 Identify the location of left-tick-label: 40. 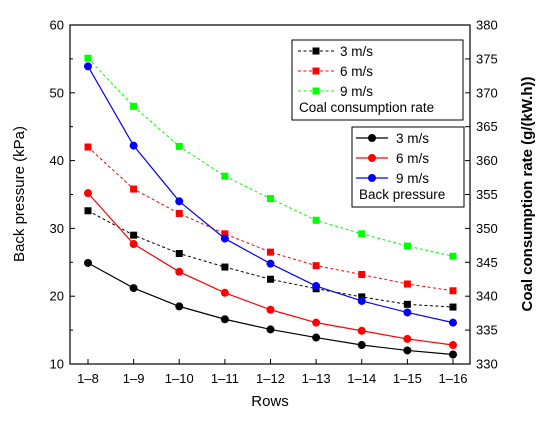
(57, 160).